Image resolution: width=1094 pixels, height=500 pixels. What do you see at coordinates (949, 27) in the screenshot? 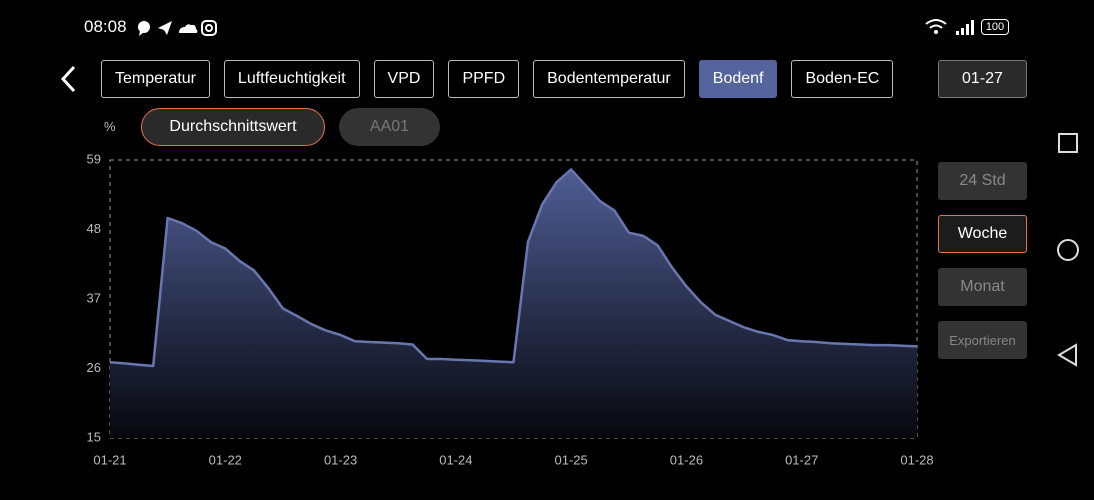
I see `signal-icons` at bounding box center [949, 27].